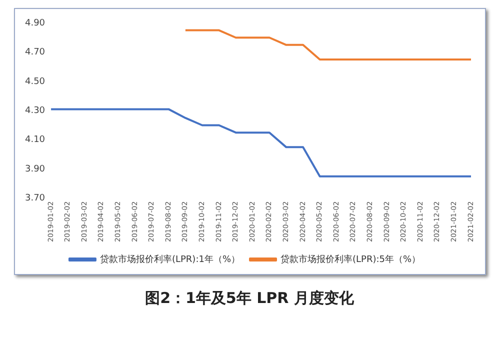 This screenshot has width=499, height=339. Describe the element at coordinates (249, 298) in the screenshot. I see `text: 图2：1年及5年 LPR 月度变化` at that location.